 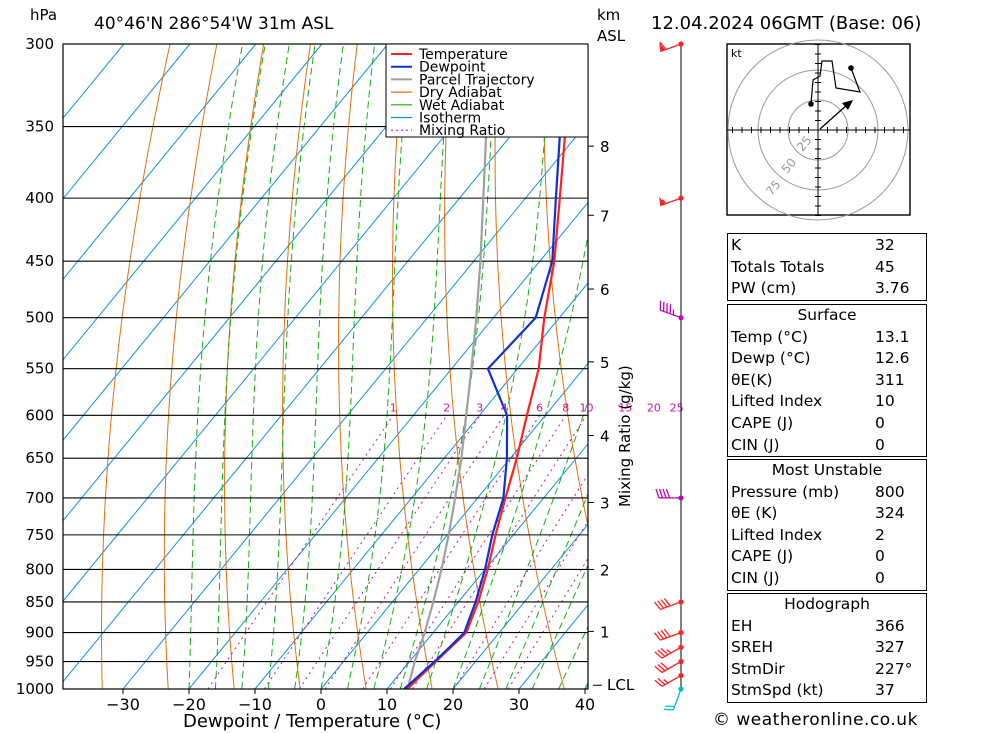 What do you see at coordinates (827, 691) in the screenshot?
I see `hodograph-index-row: StmSpd (kt) 37` at bounding box center [827, 691].